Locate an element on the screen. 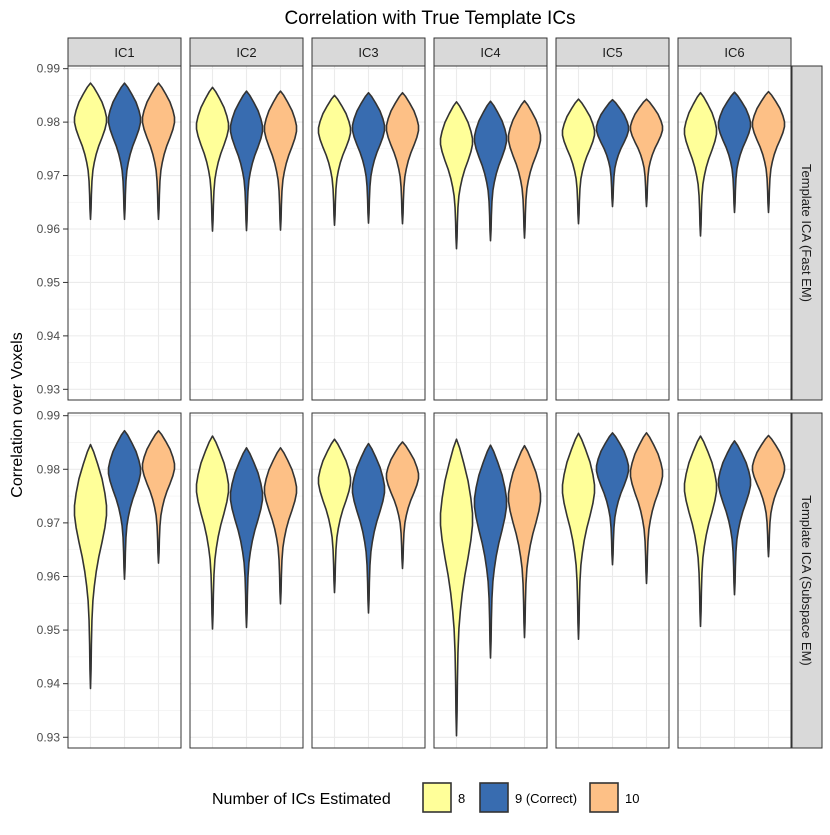  legend: Number of ICs Estimated 8 9 (Correct) 10 is located at coordinates (425, 797).